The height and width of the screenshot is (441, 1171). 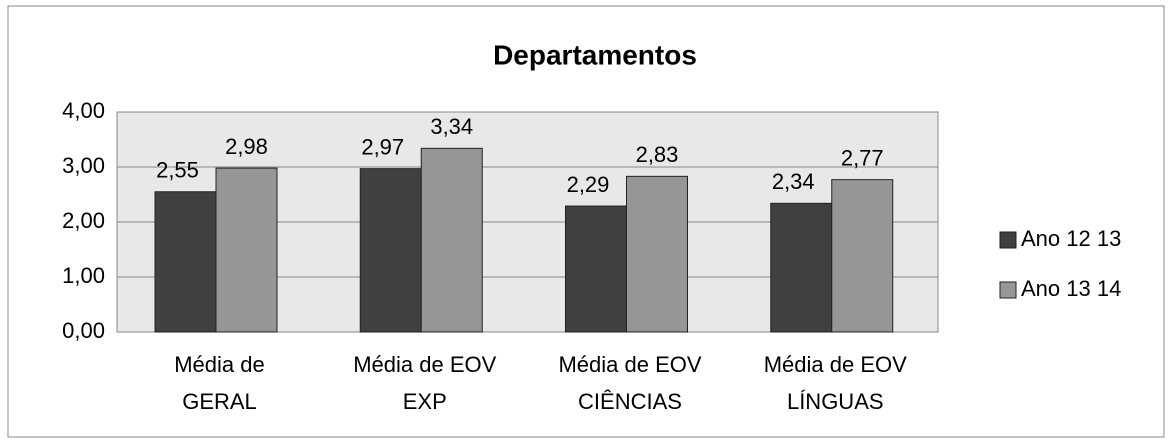 I want to click on value-label: 2,83, so click(x=657, y=154).